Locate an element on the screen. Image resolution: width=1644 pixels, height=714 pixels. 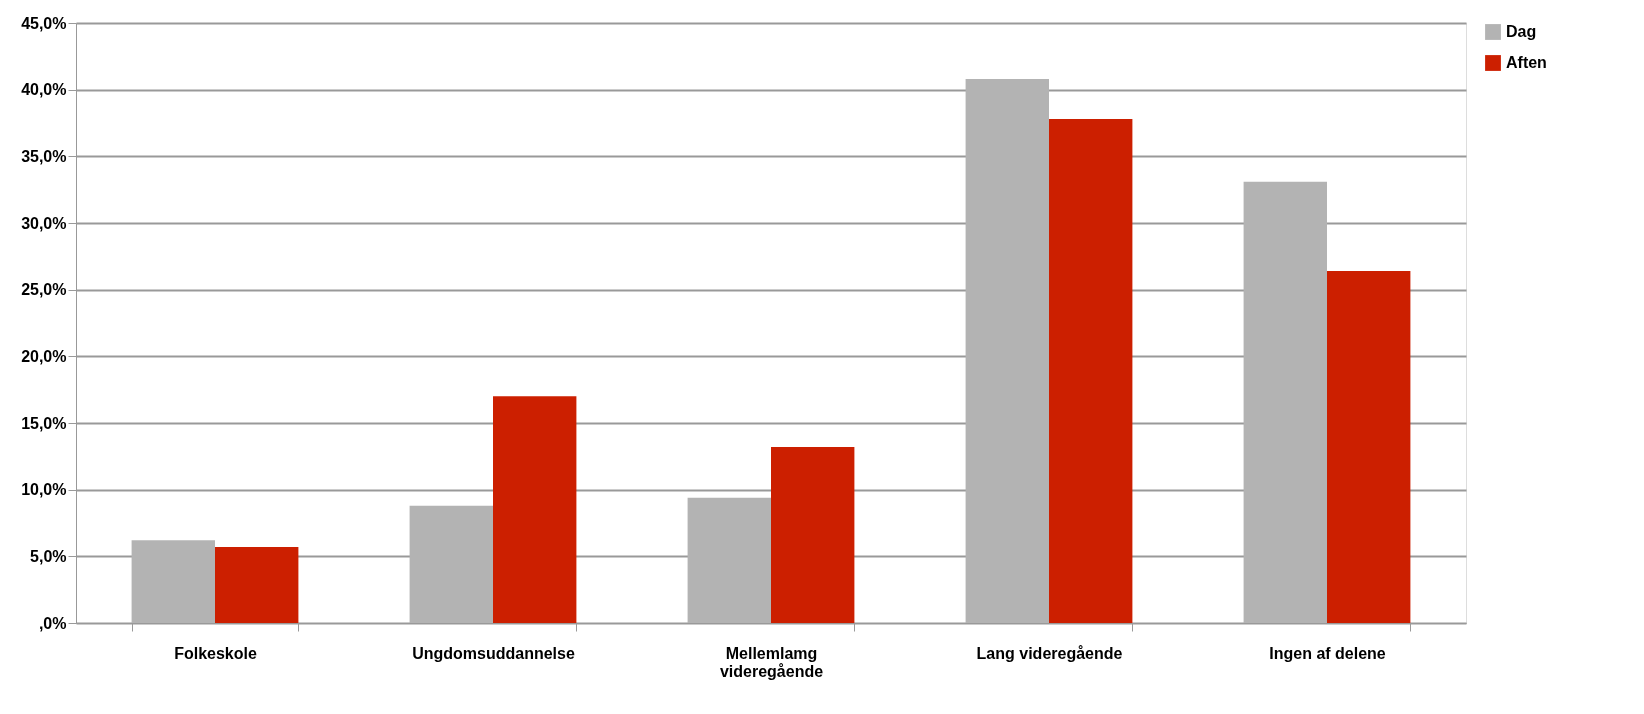
y-tick-label: 40,0% is located at coordinates (44, 90).